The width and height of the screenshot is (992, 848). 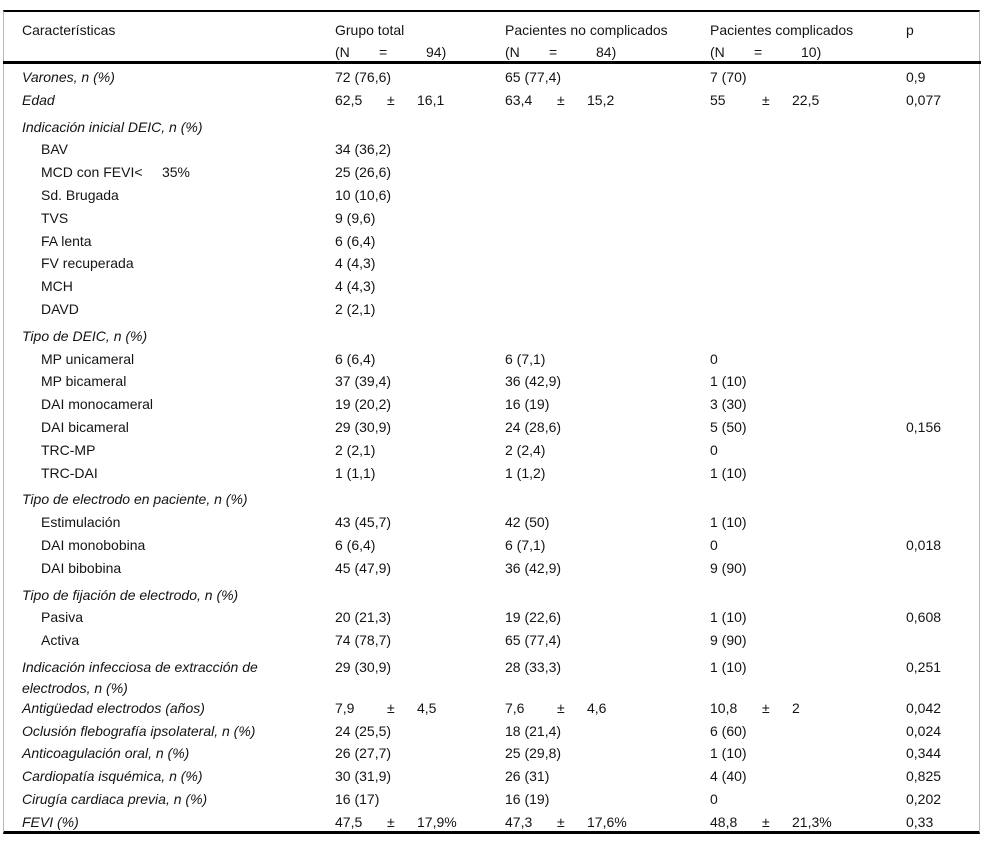 I want to click on row-label: DAI monocameral, so click(x=97, y=404).